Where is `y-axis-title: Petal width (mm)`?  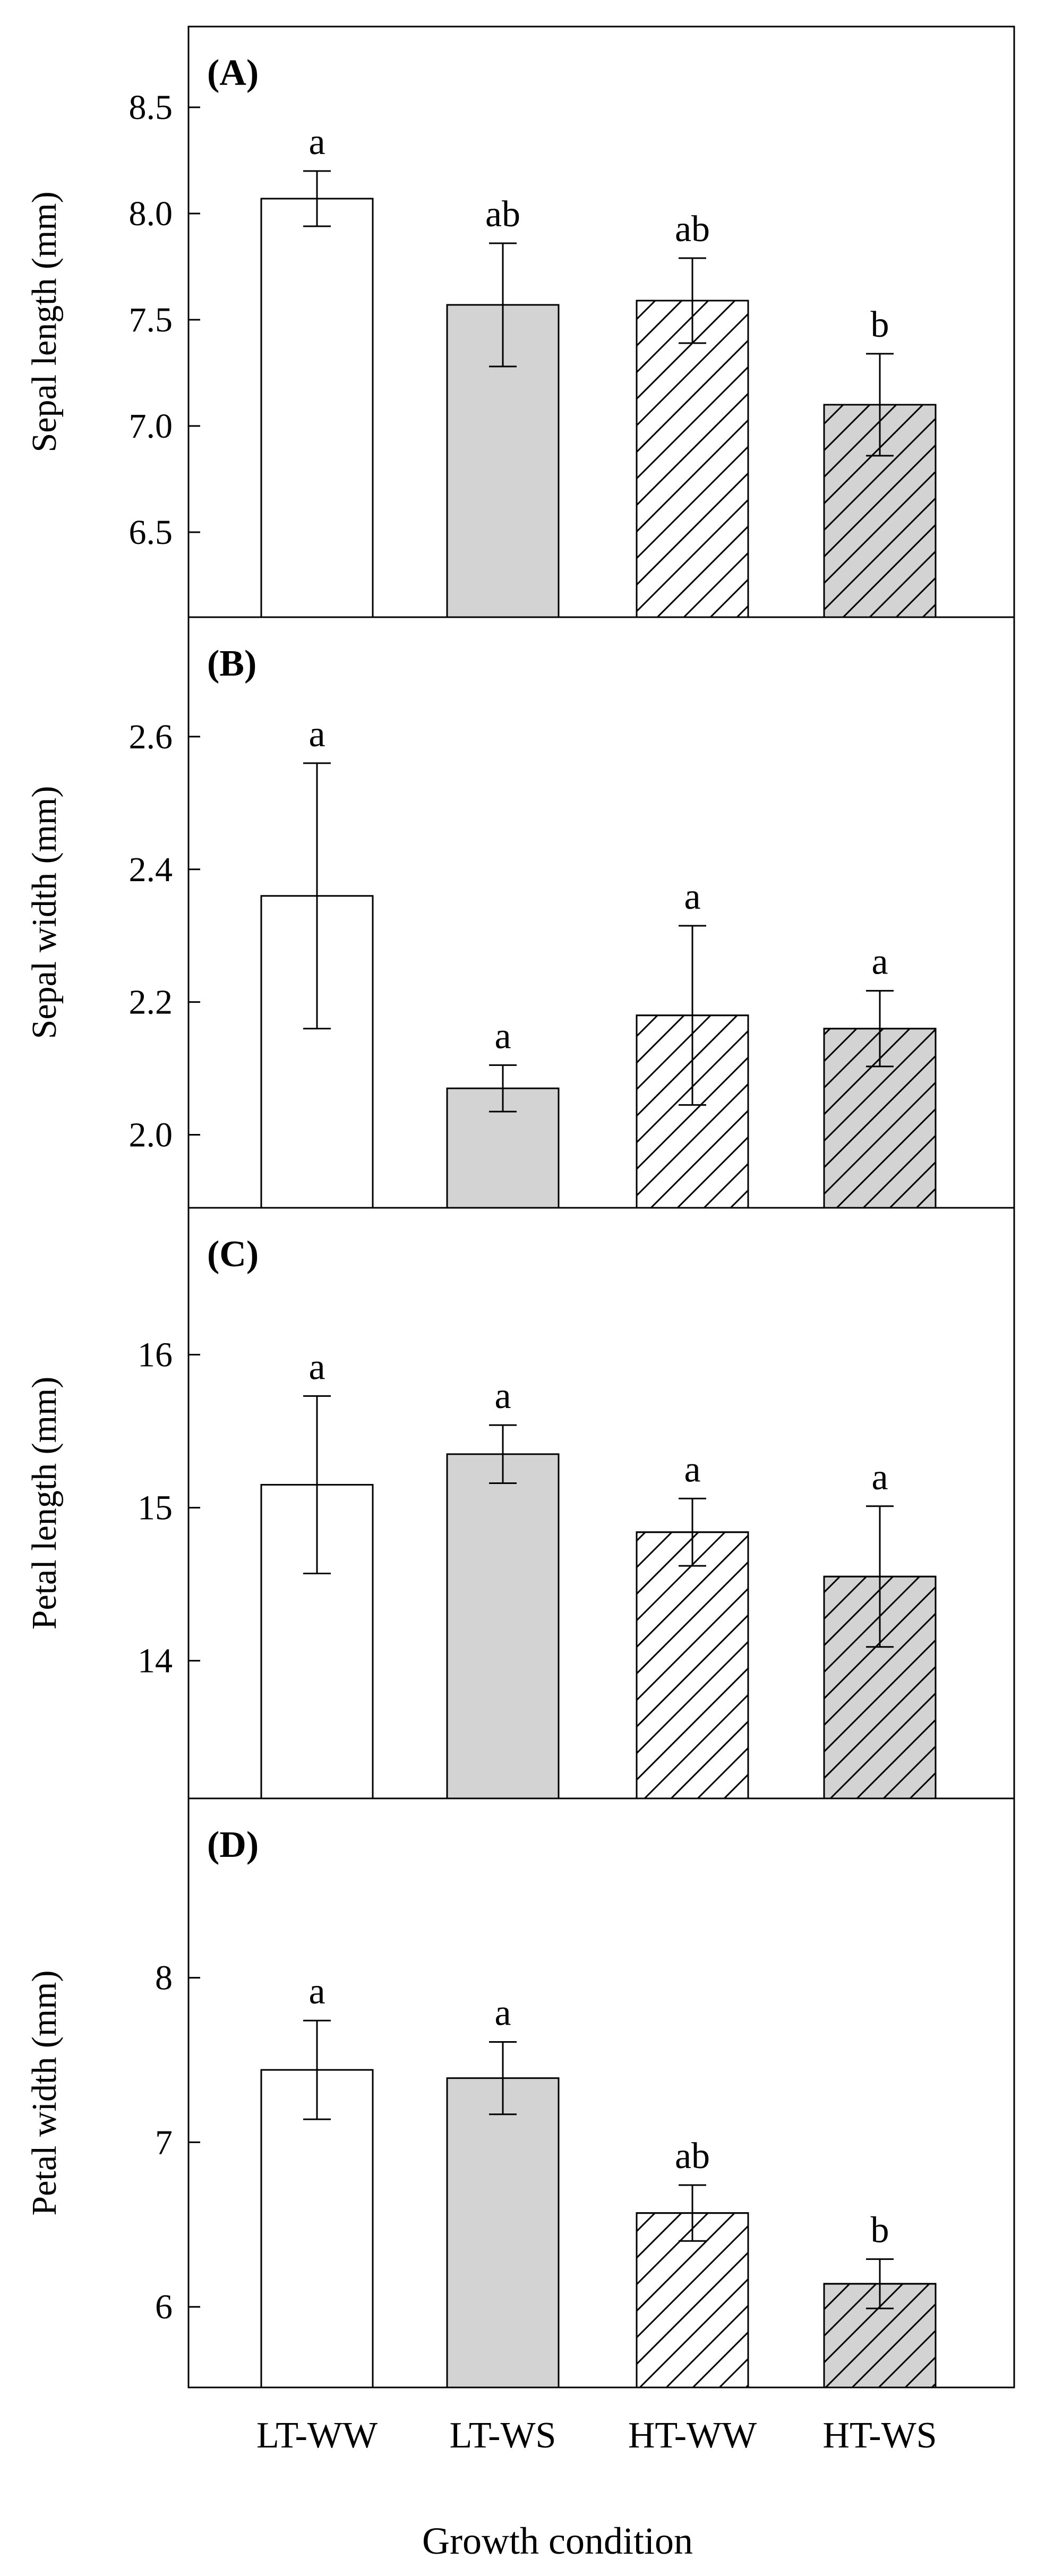 y-axis-title: Petal width (mm) is located at coordinates (44, 2093).